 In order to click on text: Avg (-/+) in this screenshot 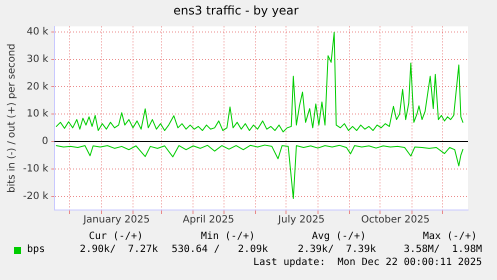, I will do `click(339, 236)`.